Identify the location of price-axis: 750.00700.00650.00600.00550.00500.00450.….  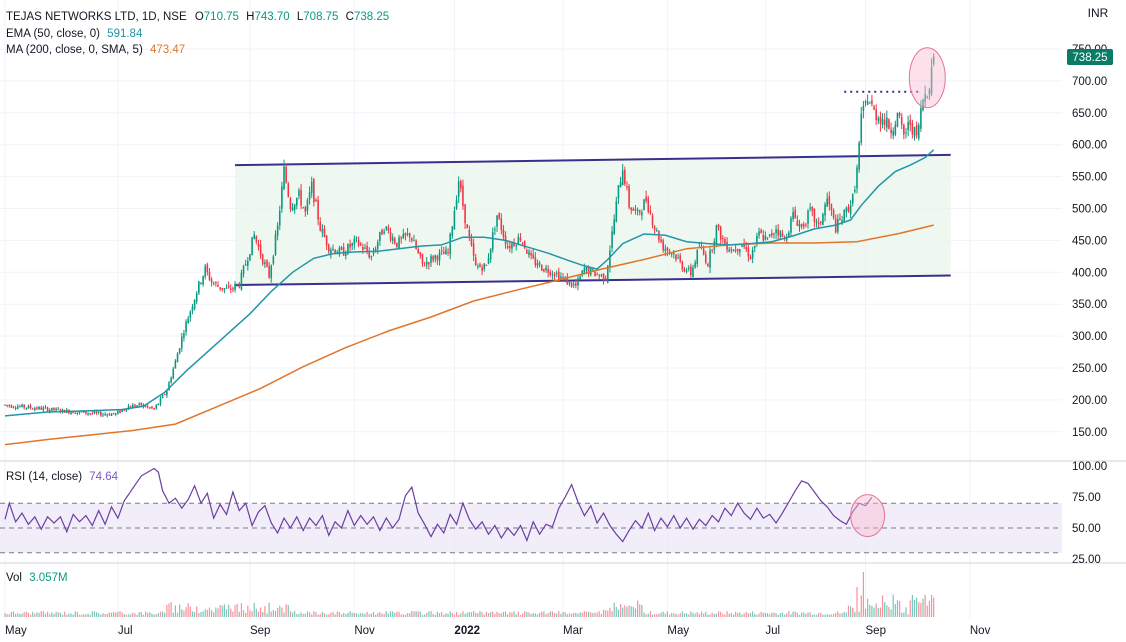
(1089, 241).